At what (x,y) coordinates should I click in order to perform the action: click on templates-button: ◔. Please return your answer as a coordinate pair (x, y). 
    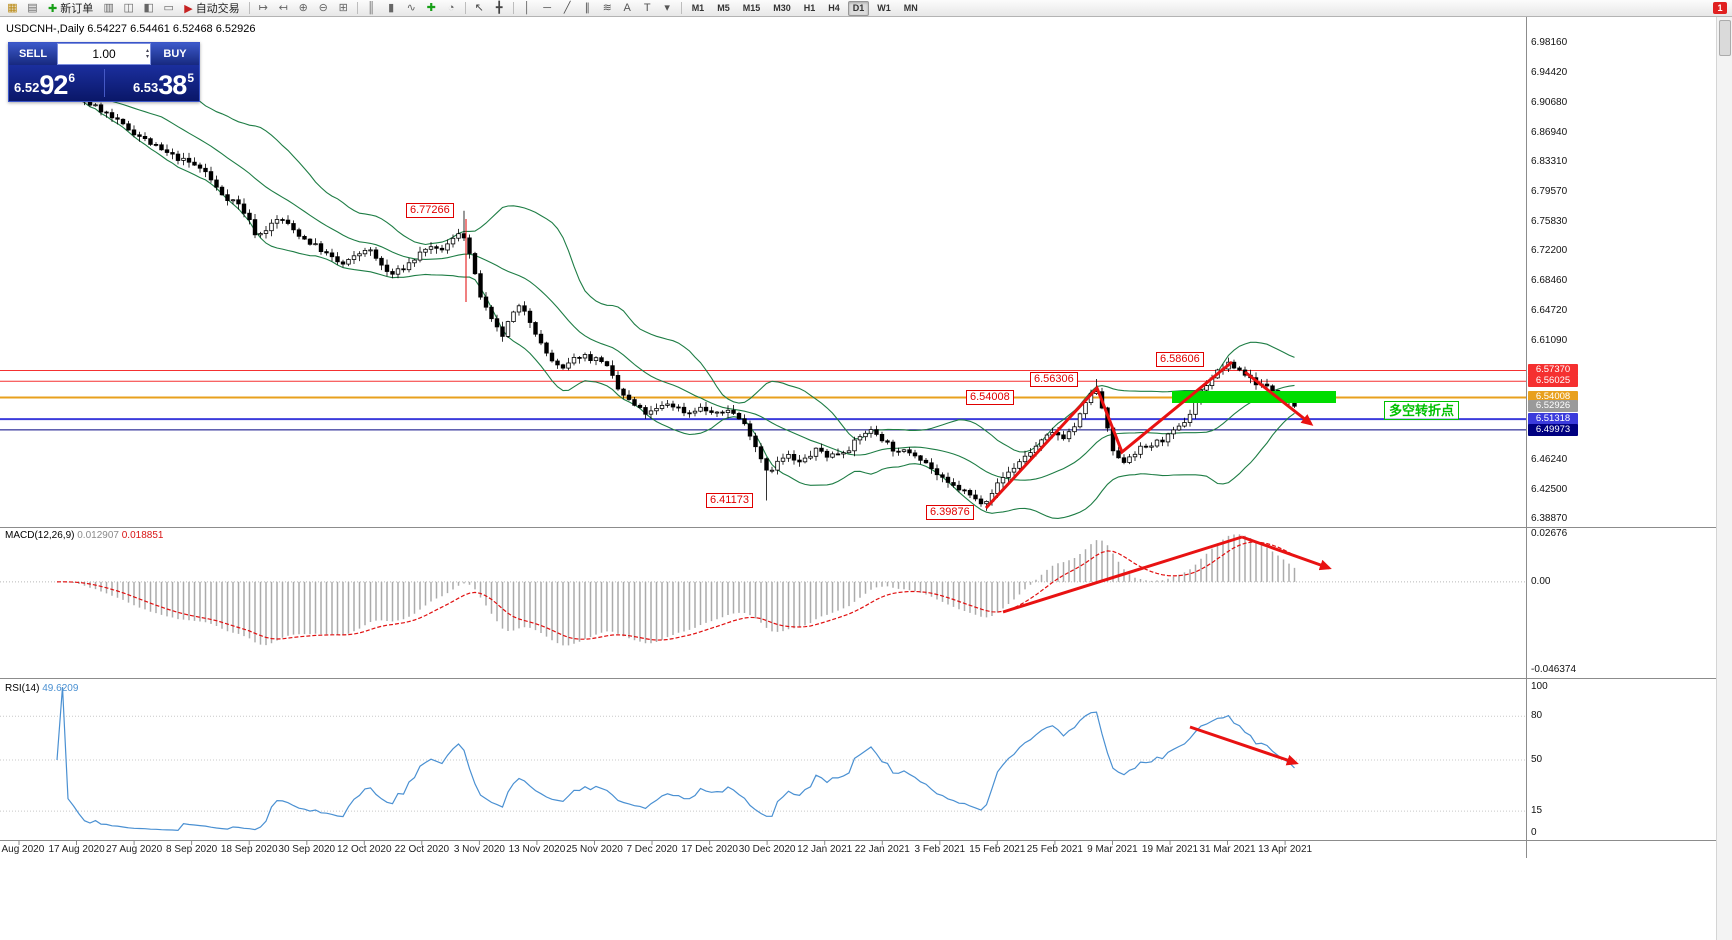
    Looking at the image, I should click on (451, 8).